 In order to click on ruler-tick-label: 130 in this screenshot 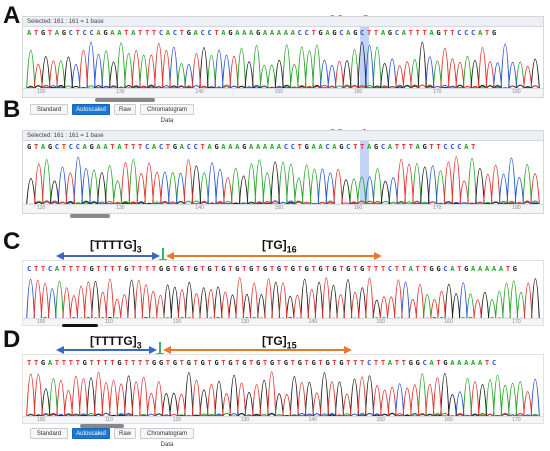, I will do `click(120, 92)`.